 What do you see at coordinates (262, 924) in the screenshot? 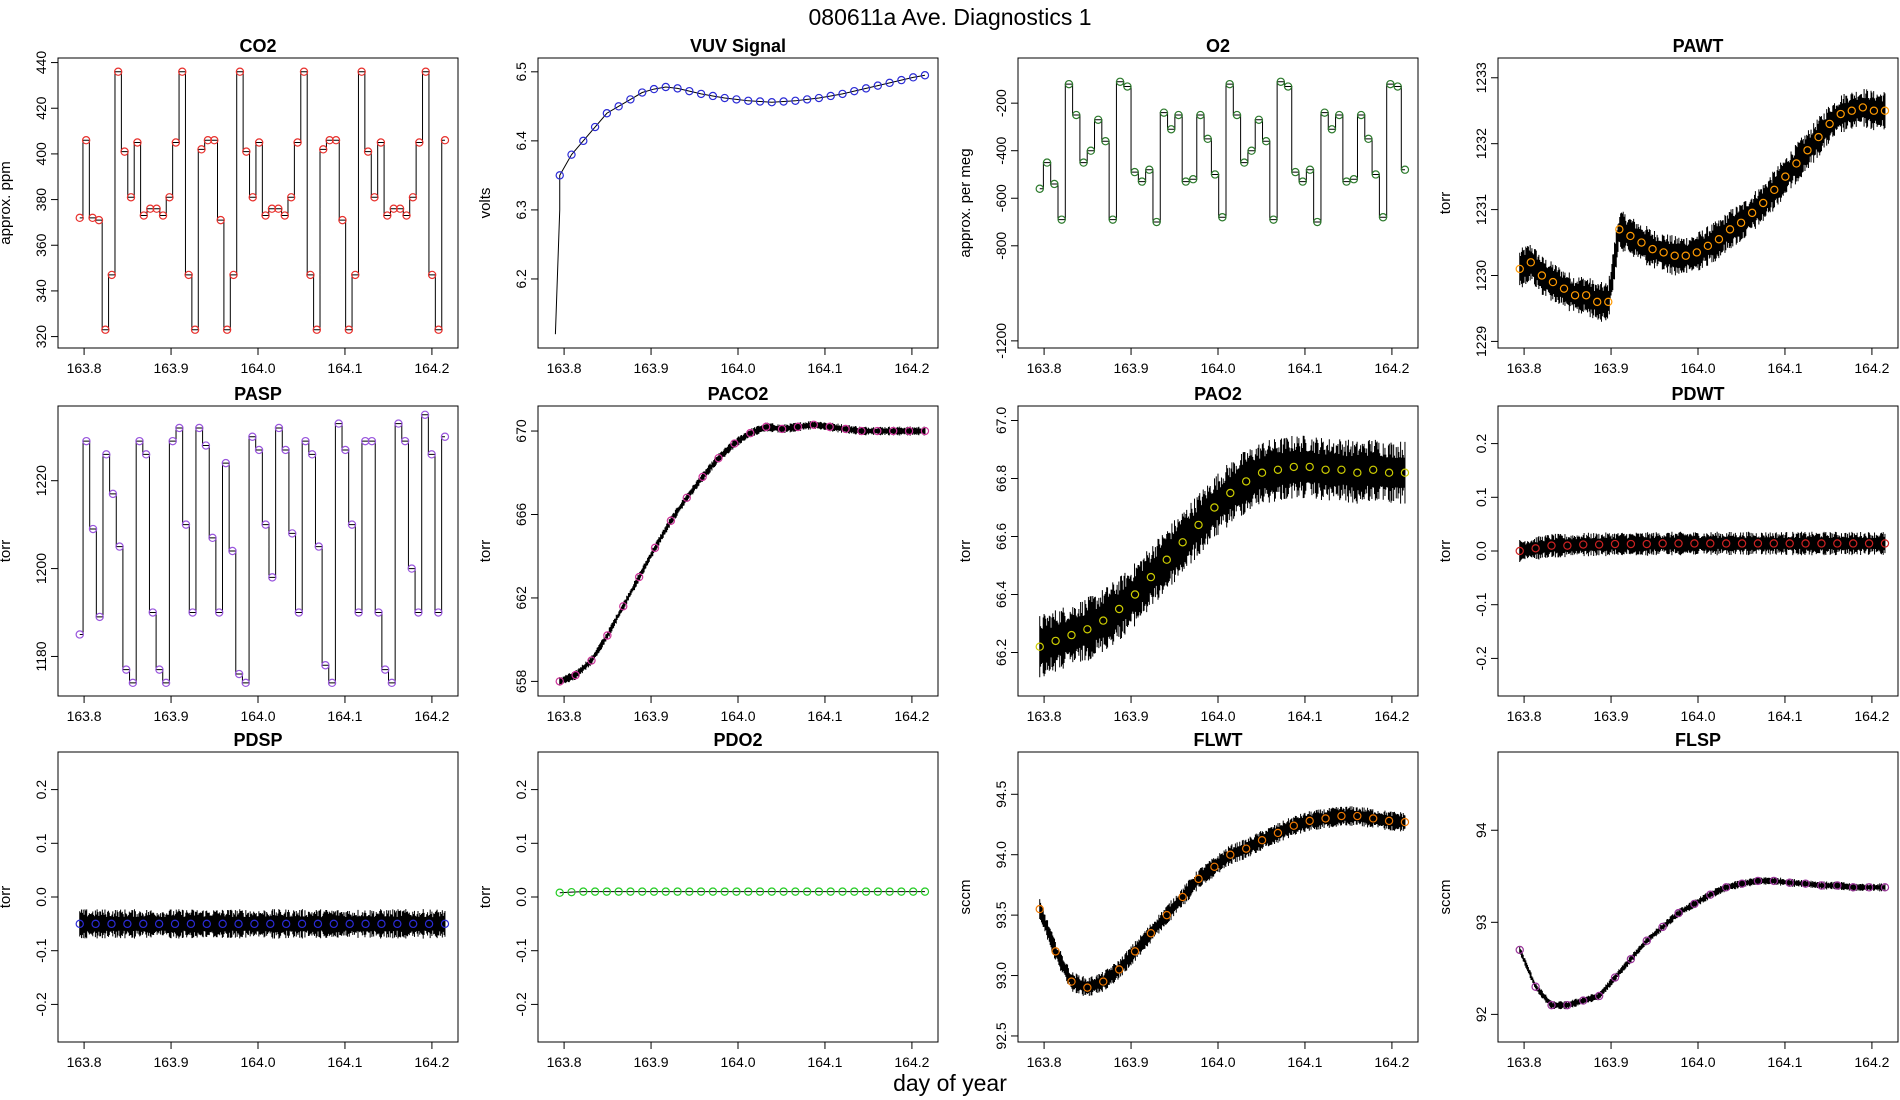
I see `data-layer` at bounding box center [262, 924].